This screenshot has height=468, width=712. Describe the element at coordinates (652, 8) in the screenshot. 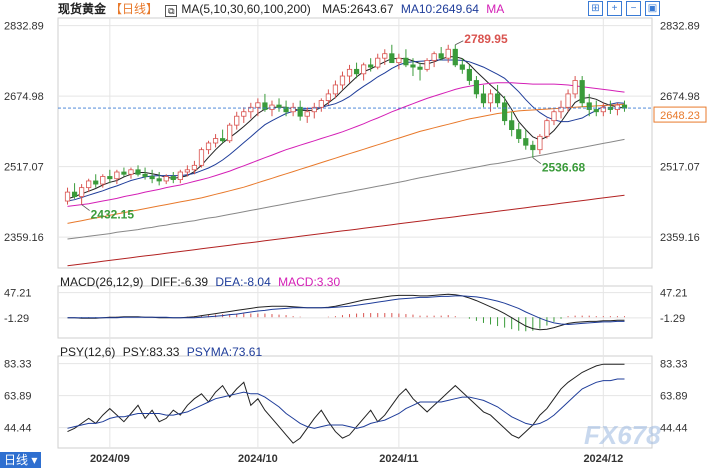

I see `expand-icon: ▣` at that location.